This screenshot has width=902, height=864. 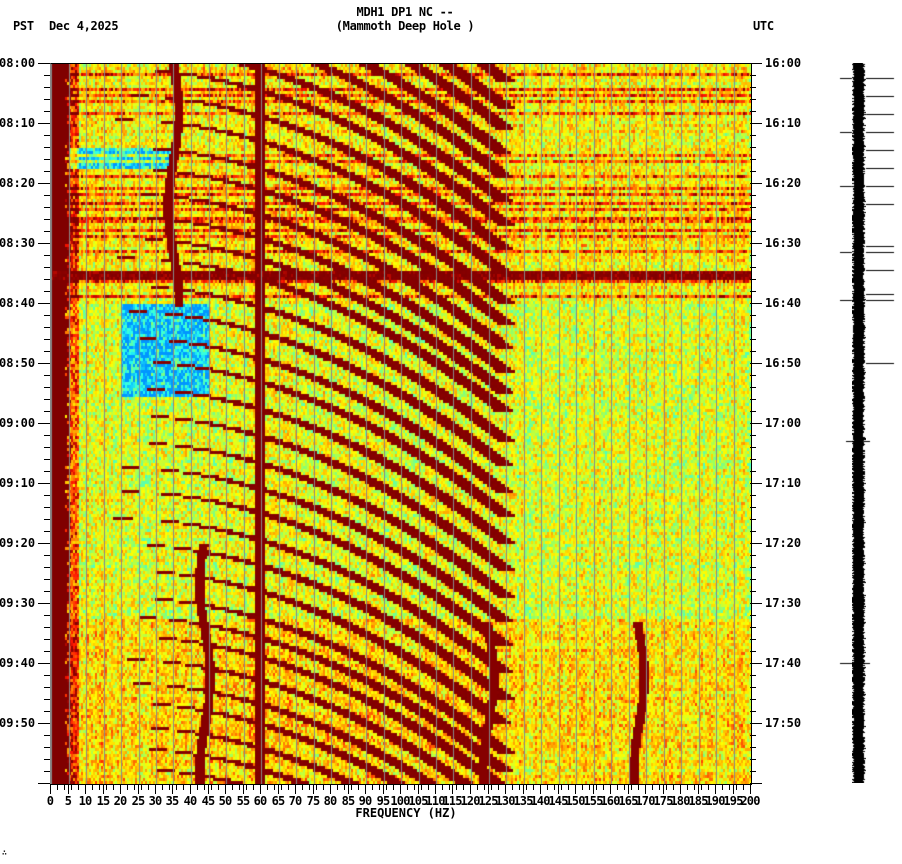 I want to click on x-tick-label: 100, so click(x=400, y=801).